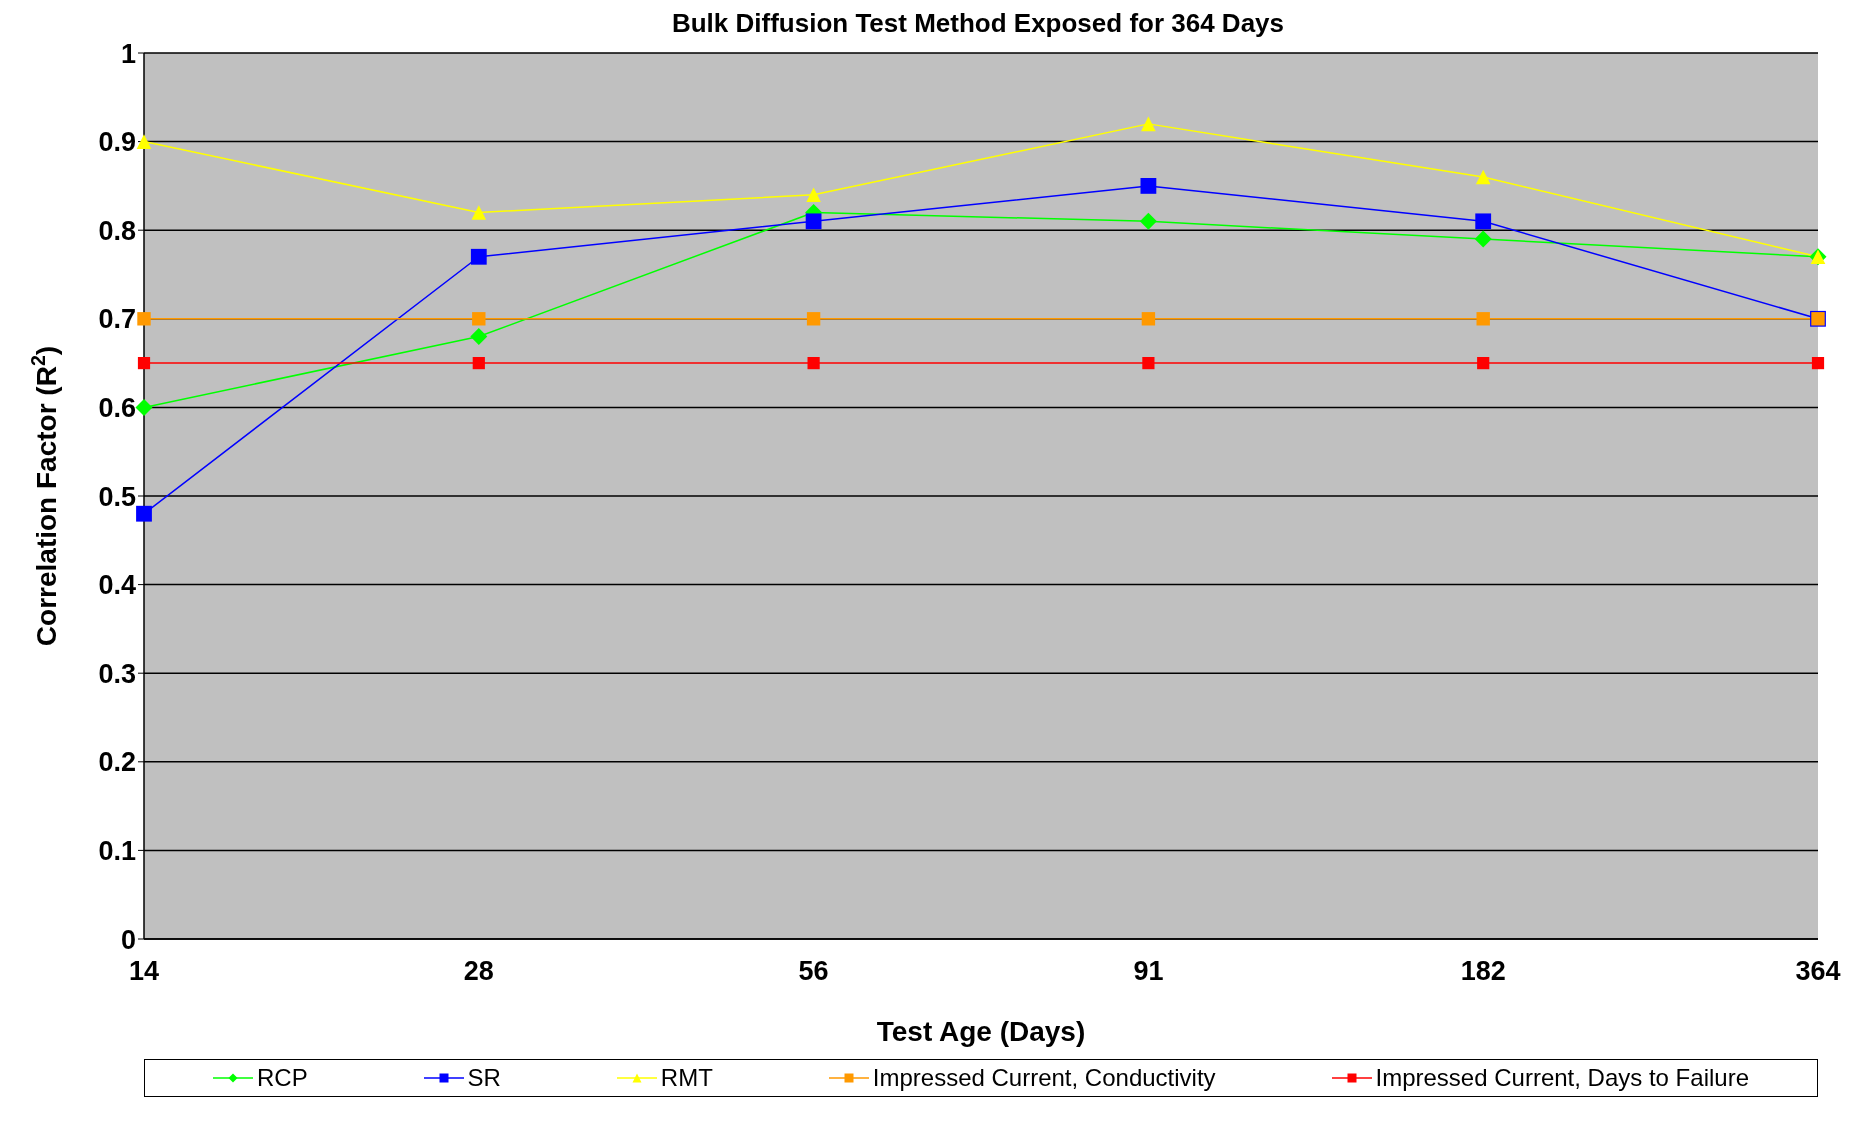 The image size is (1868, 1134). What do you see at coordinates (117, 496) in the screenshot?
I see `y-tick-label: 0.5` at bounding box center [117, 496].